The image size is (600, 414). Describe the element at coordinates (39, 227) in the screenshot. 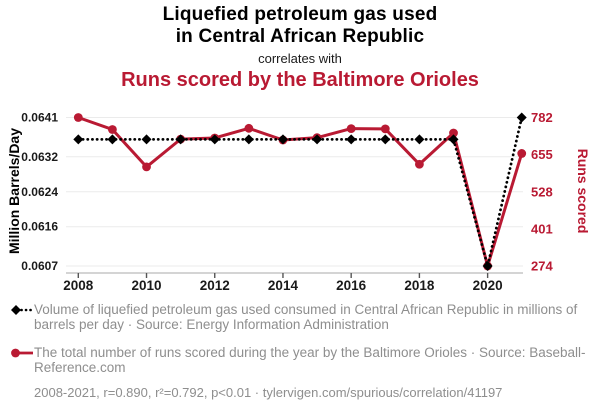

I see `left-tick-label: 0.0616` at that location.